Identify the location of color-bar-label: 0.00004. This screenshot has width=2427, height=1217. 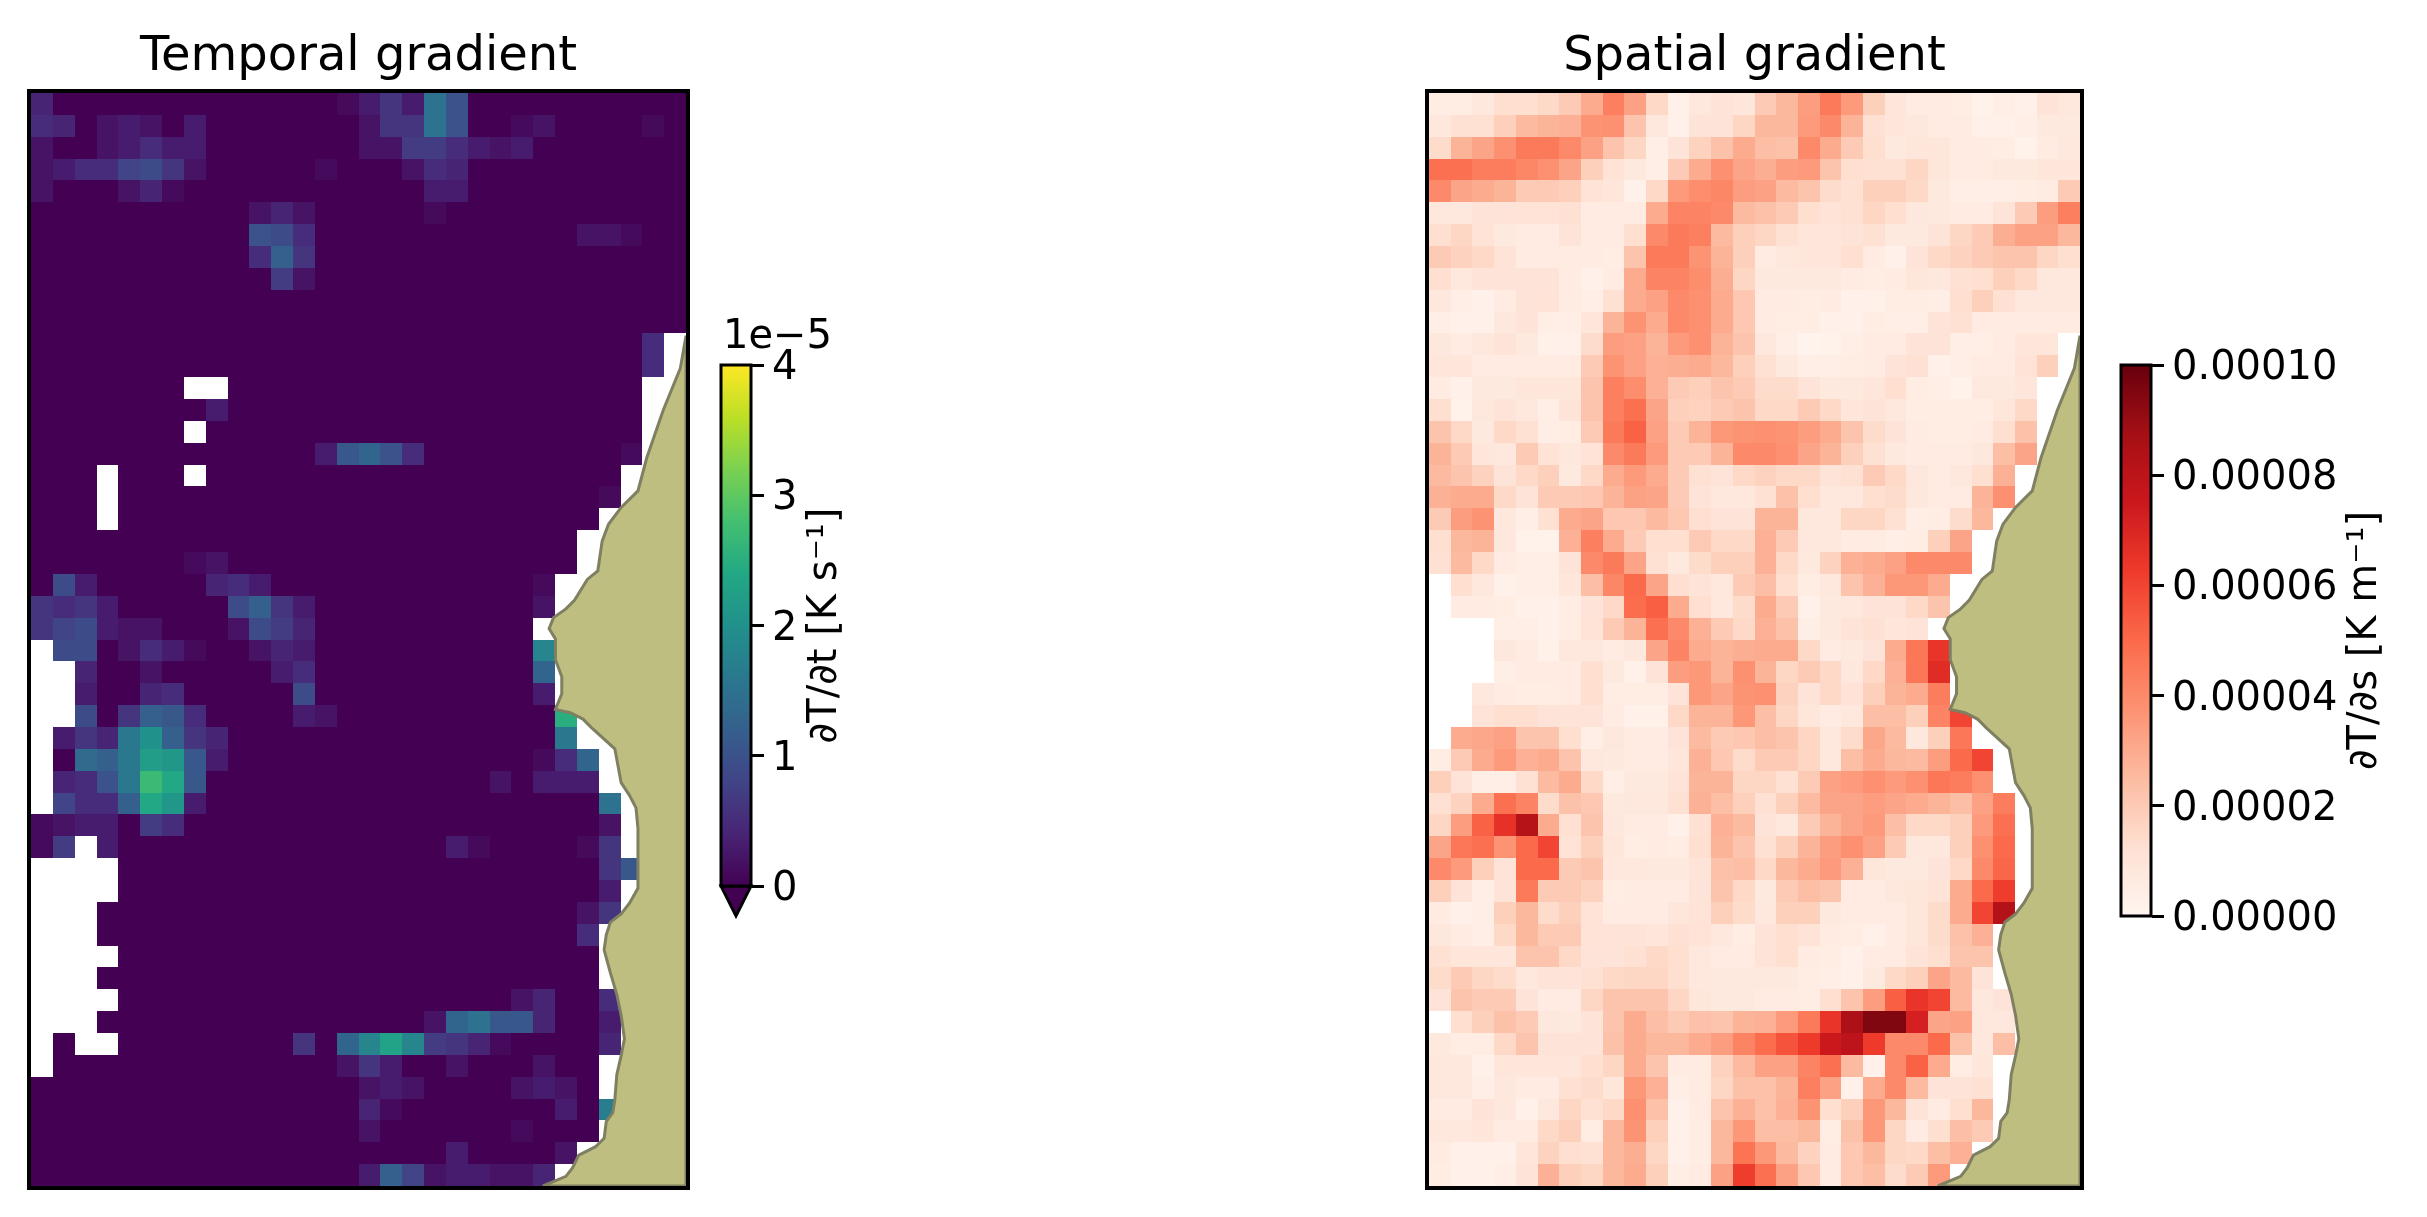
(2255, 695).